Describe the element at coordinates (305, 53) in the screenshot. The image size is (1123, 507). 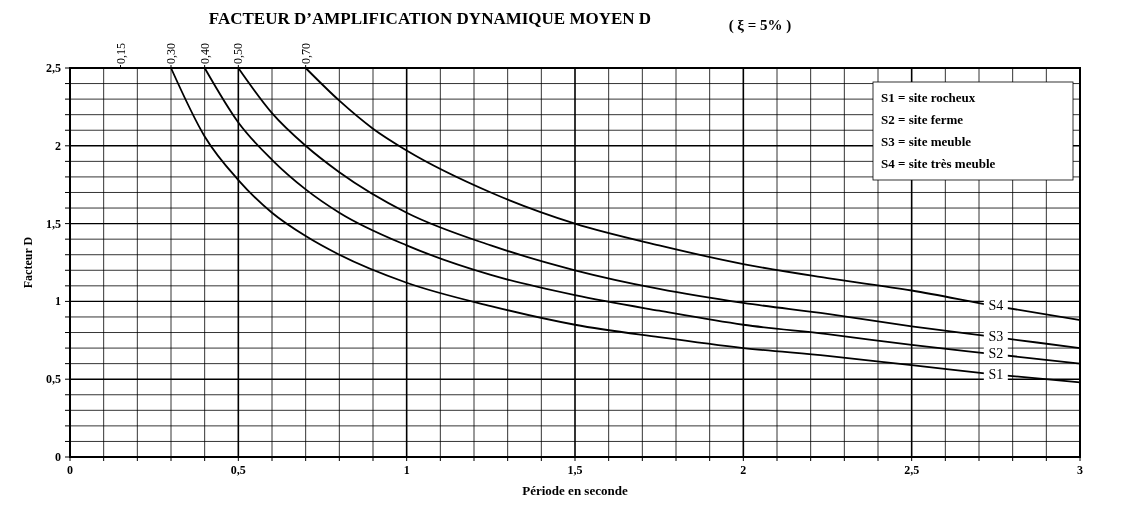
I see `x2-tick-label: 0,70` at that location.